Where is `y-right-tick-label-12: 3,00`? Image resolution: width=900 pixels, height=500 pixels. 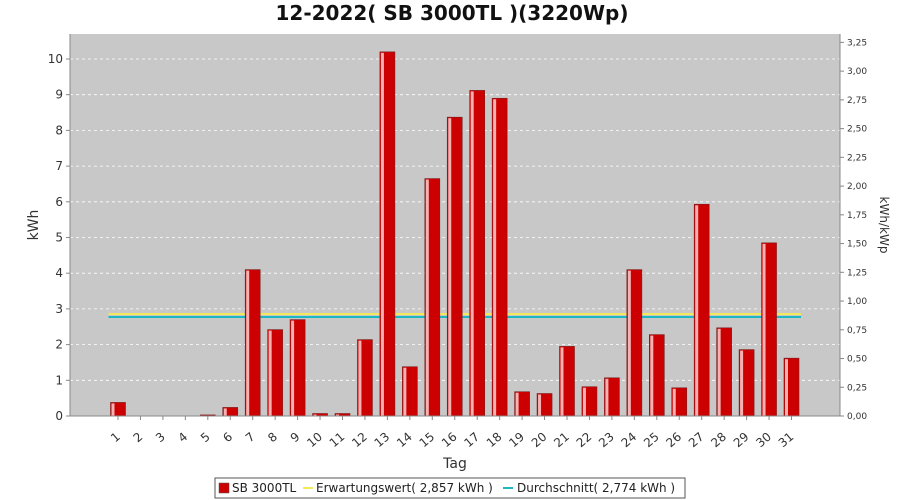
y-right-tick-label-12: 3,00 is located at coordinates (857, 72).